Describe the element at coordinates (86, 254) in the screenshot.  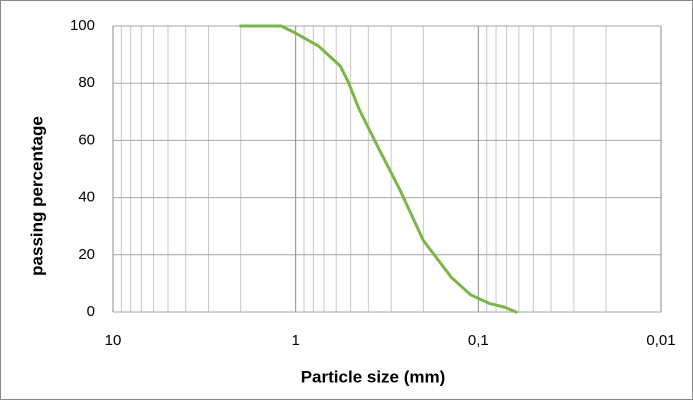
I see `y-tick-label: 20` at that location.